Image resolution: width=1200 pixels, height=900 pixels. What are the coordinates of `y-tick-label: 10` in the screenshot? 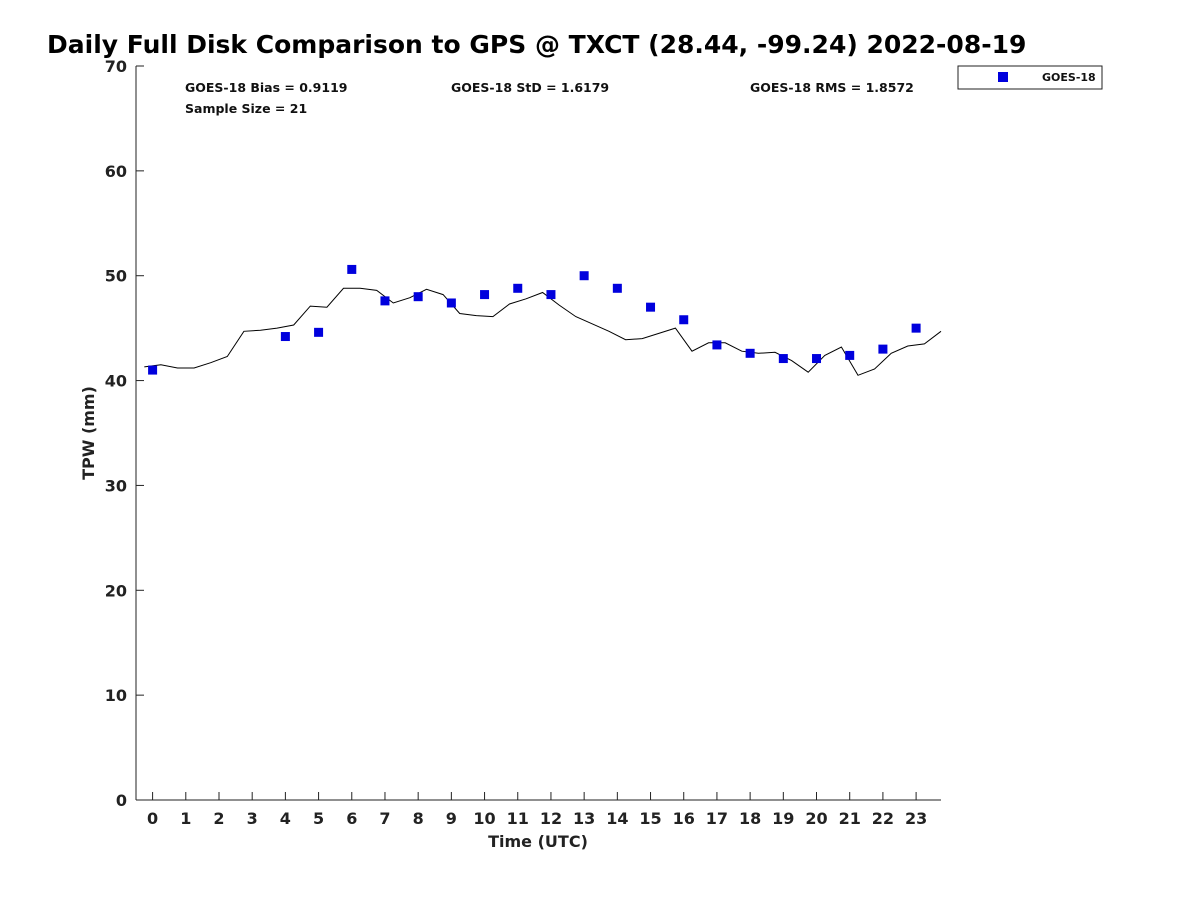 It's located at (116, 695).